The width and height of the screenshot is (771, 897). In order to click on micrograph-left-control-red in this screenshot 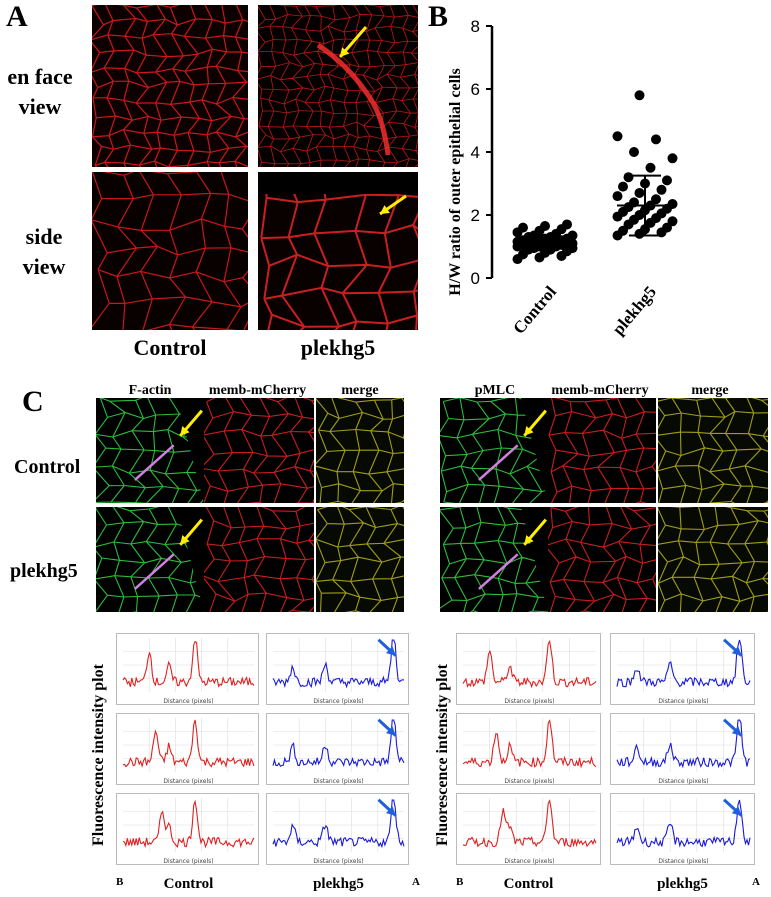, I will do `click(259, 450)`.